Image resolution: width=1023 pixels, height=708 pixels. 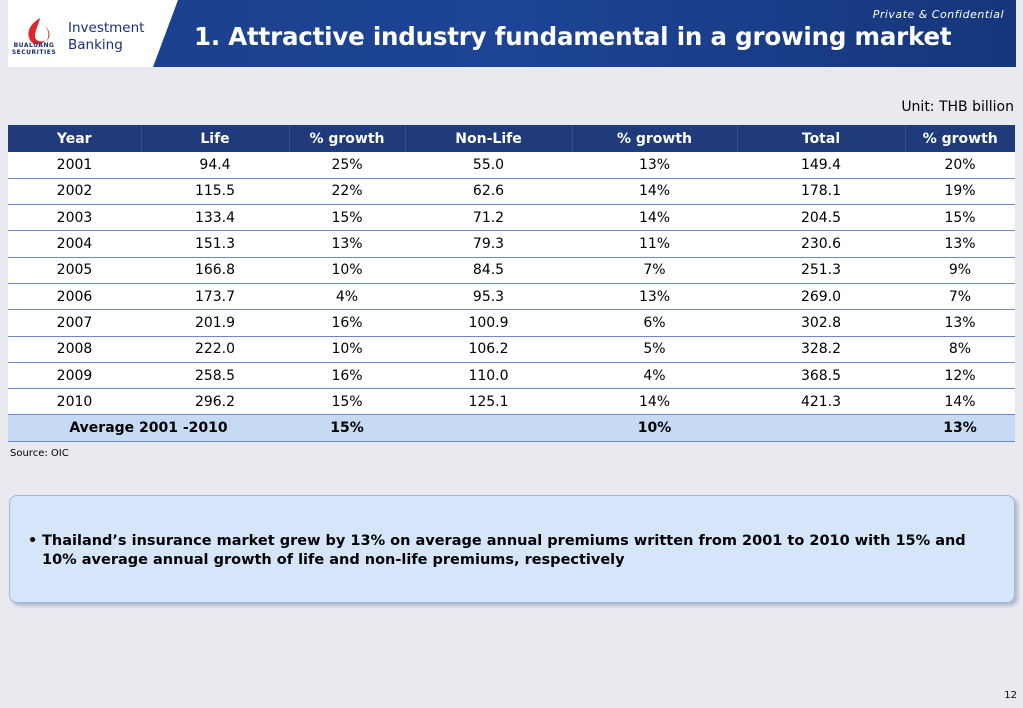 I want to click on table-cell: 251.3, so click(x=821, y=270).